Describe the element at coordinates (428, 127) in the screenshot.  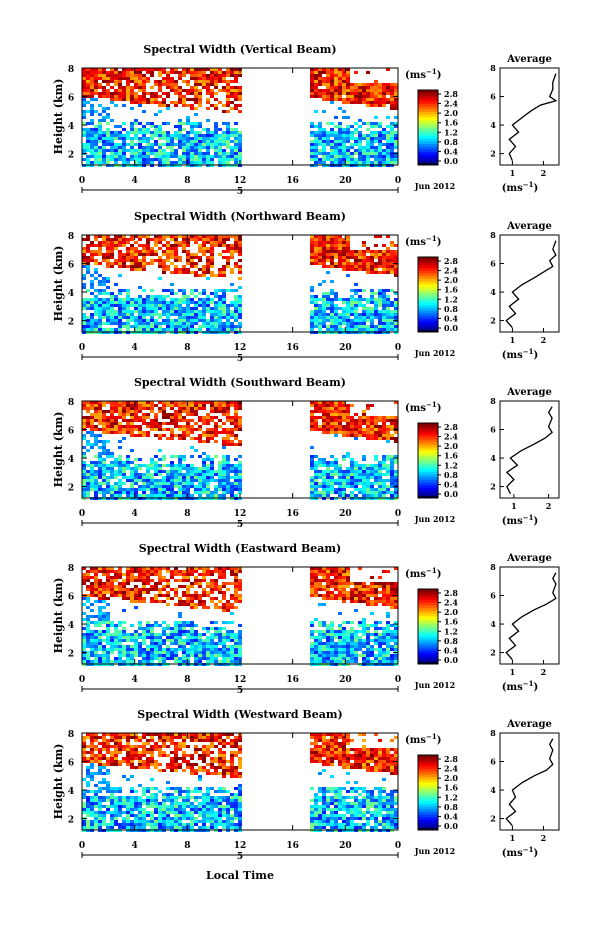
I see `colorbar-frame` at that location.